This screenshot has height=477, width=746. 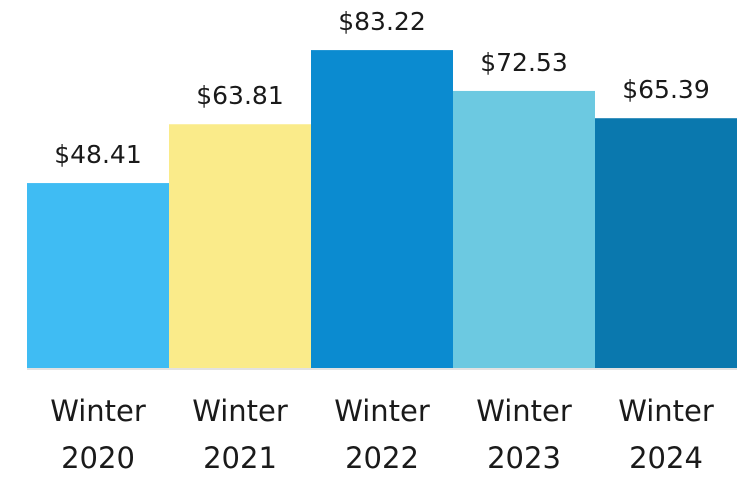 What do you see at coordinates (97, 154) in the screenshot?
I see `value-label: $48.41` at bounding box center [97, 154].